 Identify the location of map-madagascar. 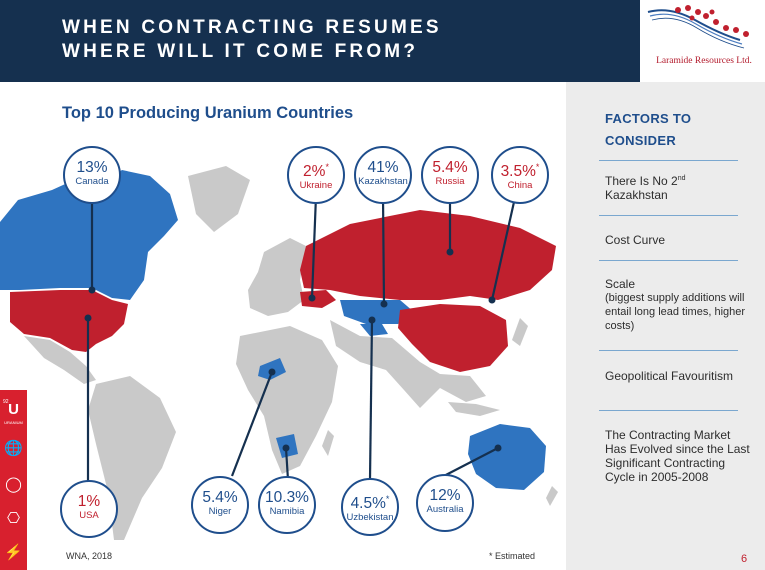
(328, 443).